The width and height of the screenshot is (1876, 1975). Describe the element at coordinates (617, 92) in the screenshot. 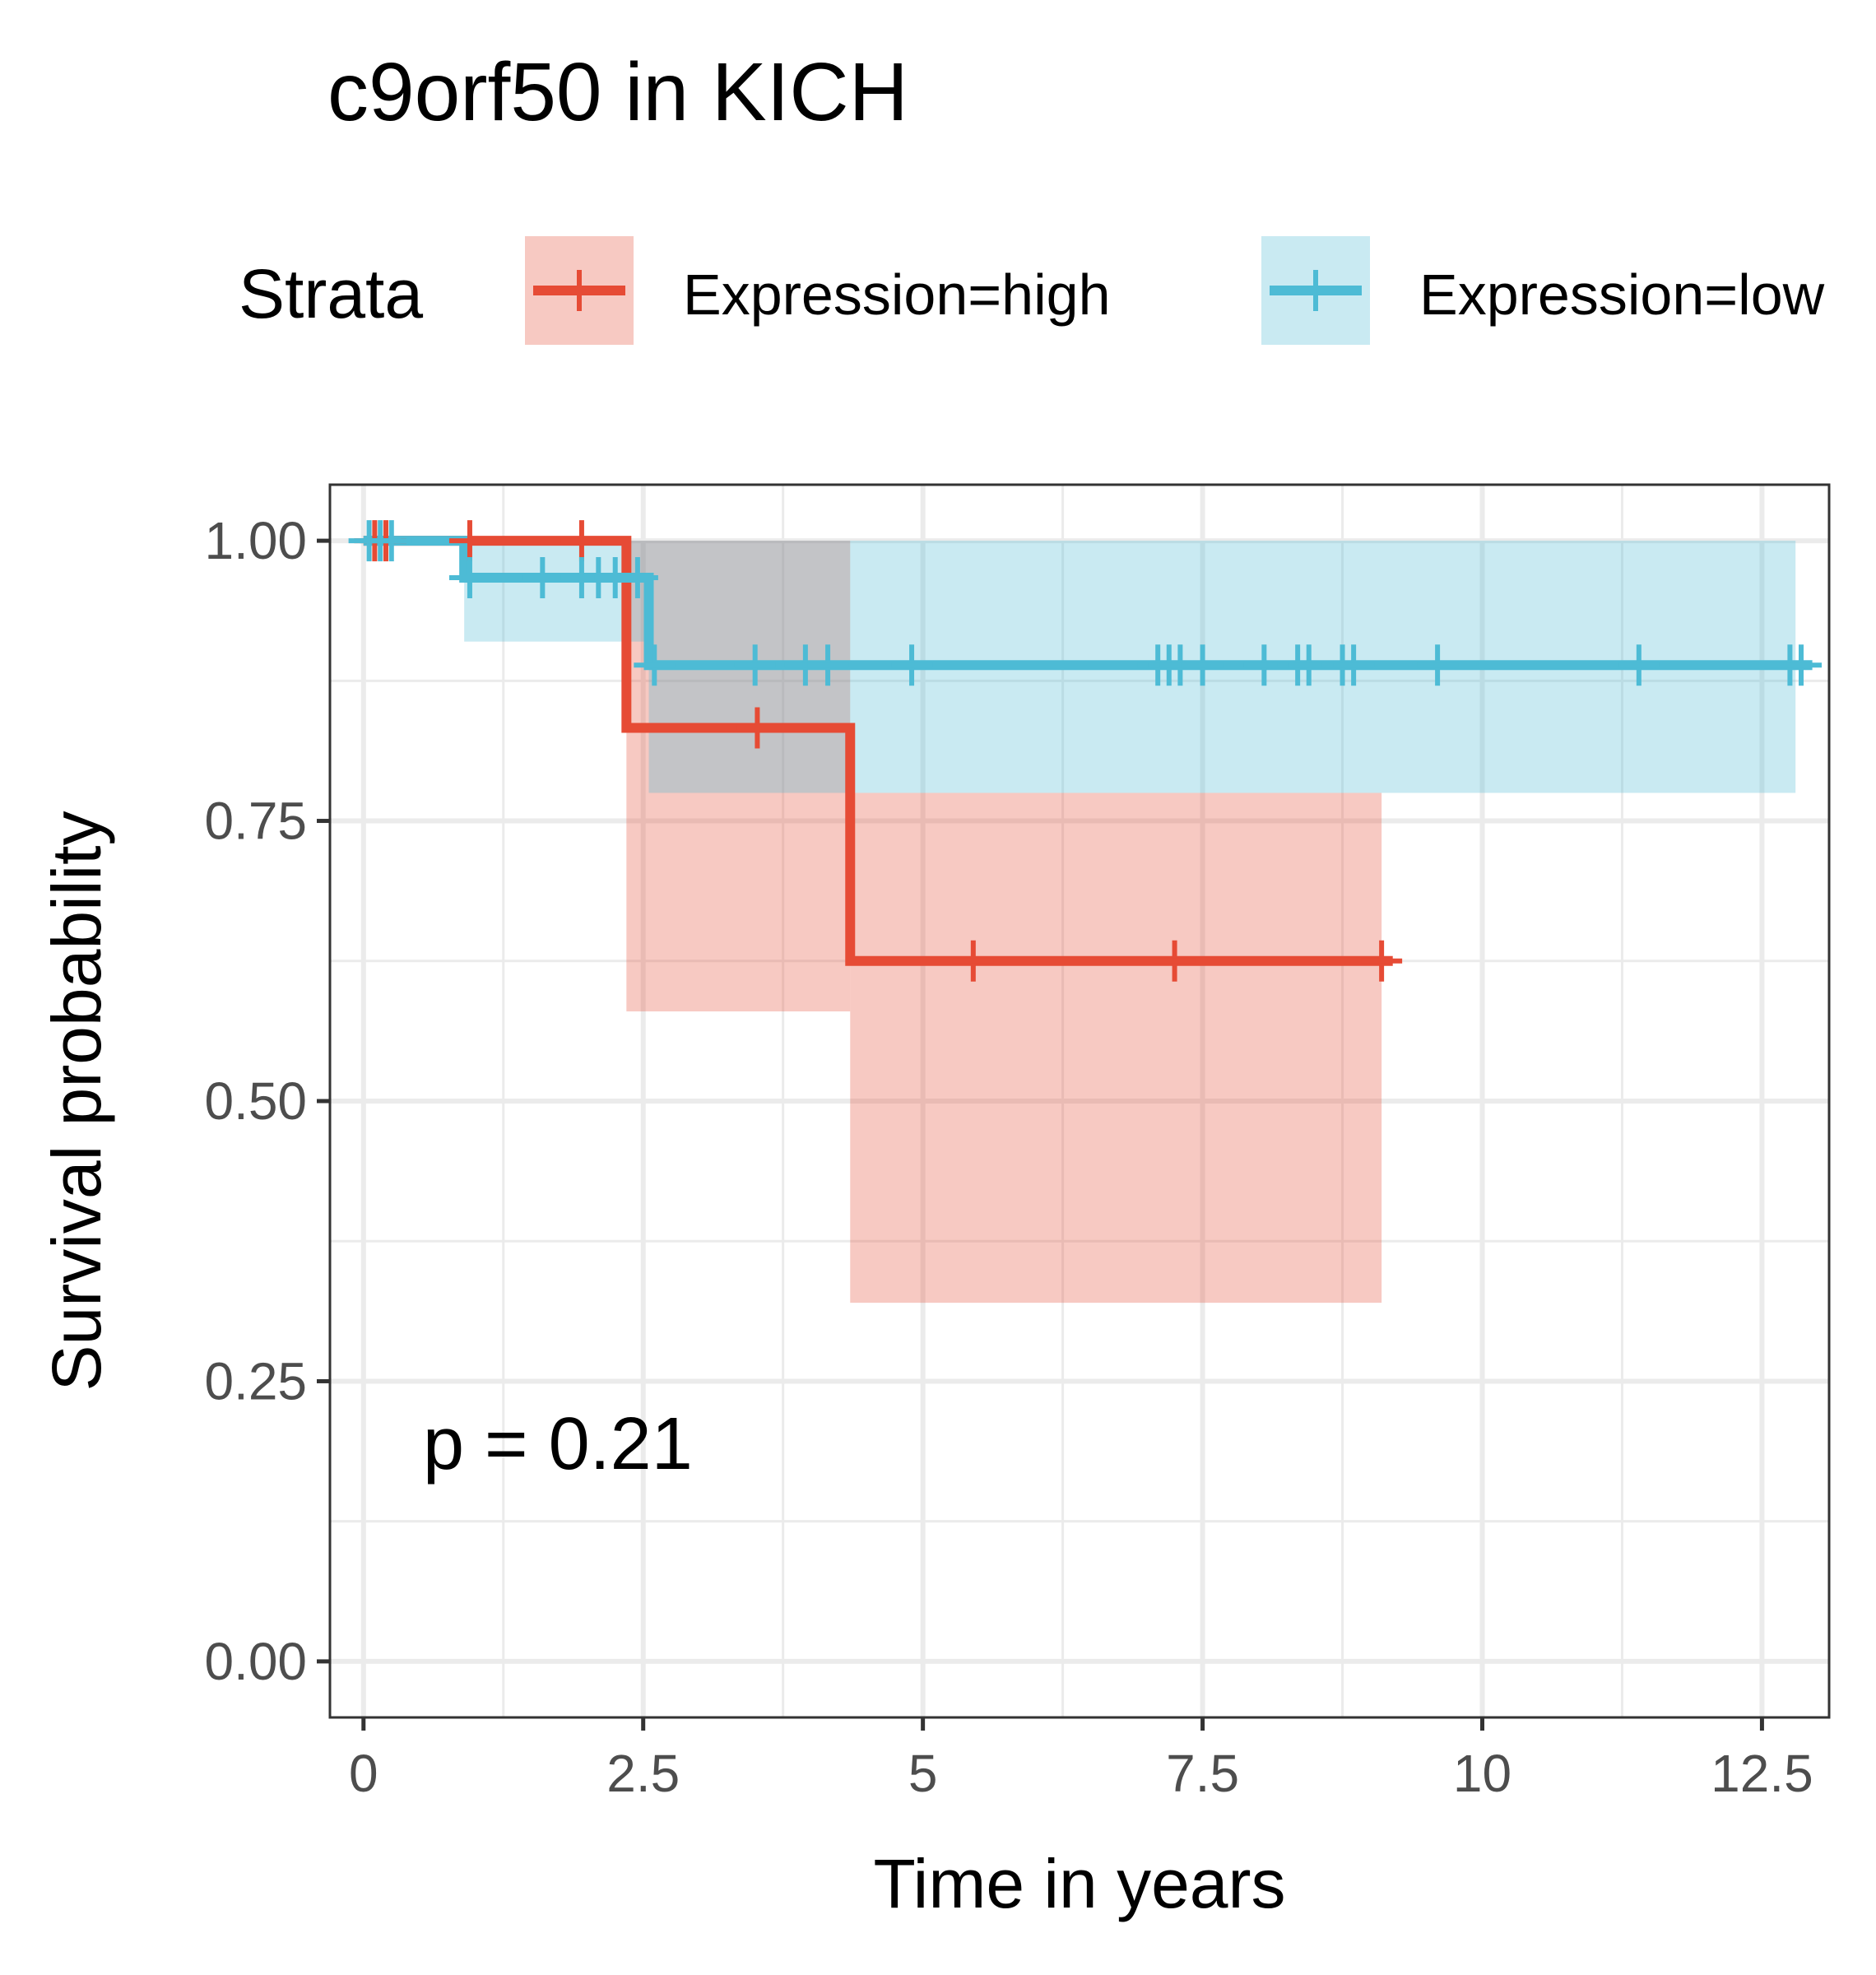

I see `chart-title: c9orf50 in KICH` at that location.